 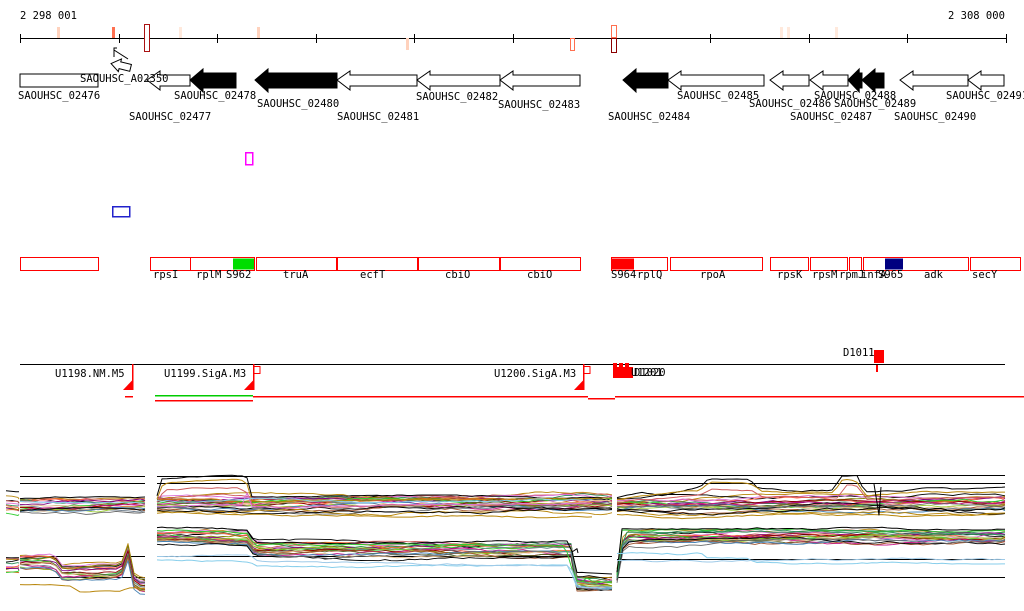 What do you see at coordinates (587, 370) in the screenshot?
I see `tu-flag-square` at bounding box center [587, 370].